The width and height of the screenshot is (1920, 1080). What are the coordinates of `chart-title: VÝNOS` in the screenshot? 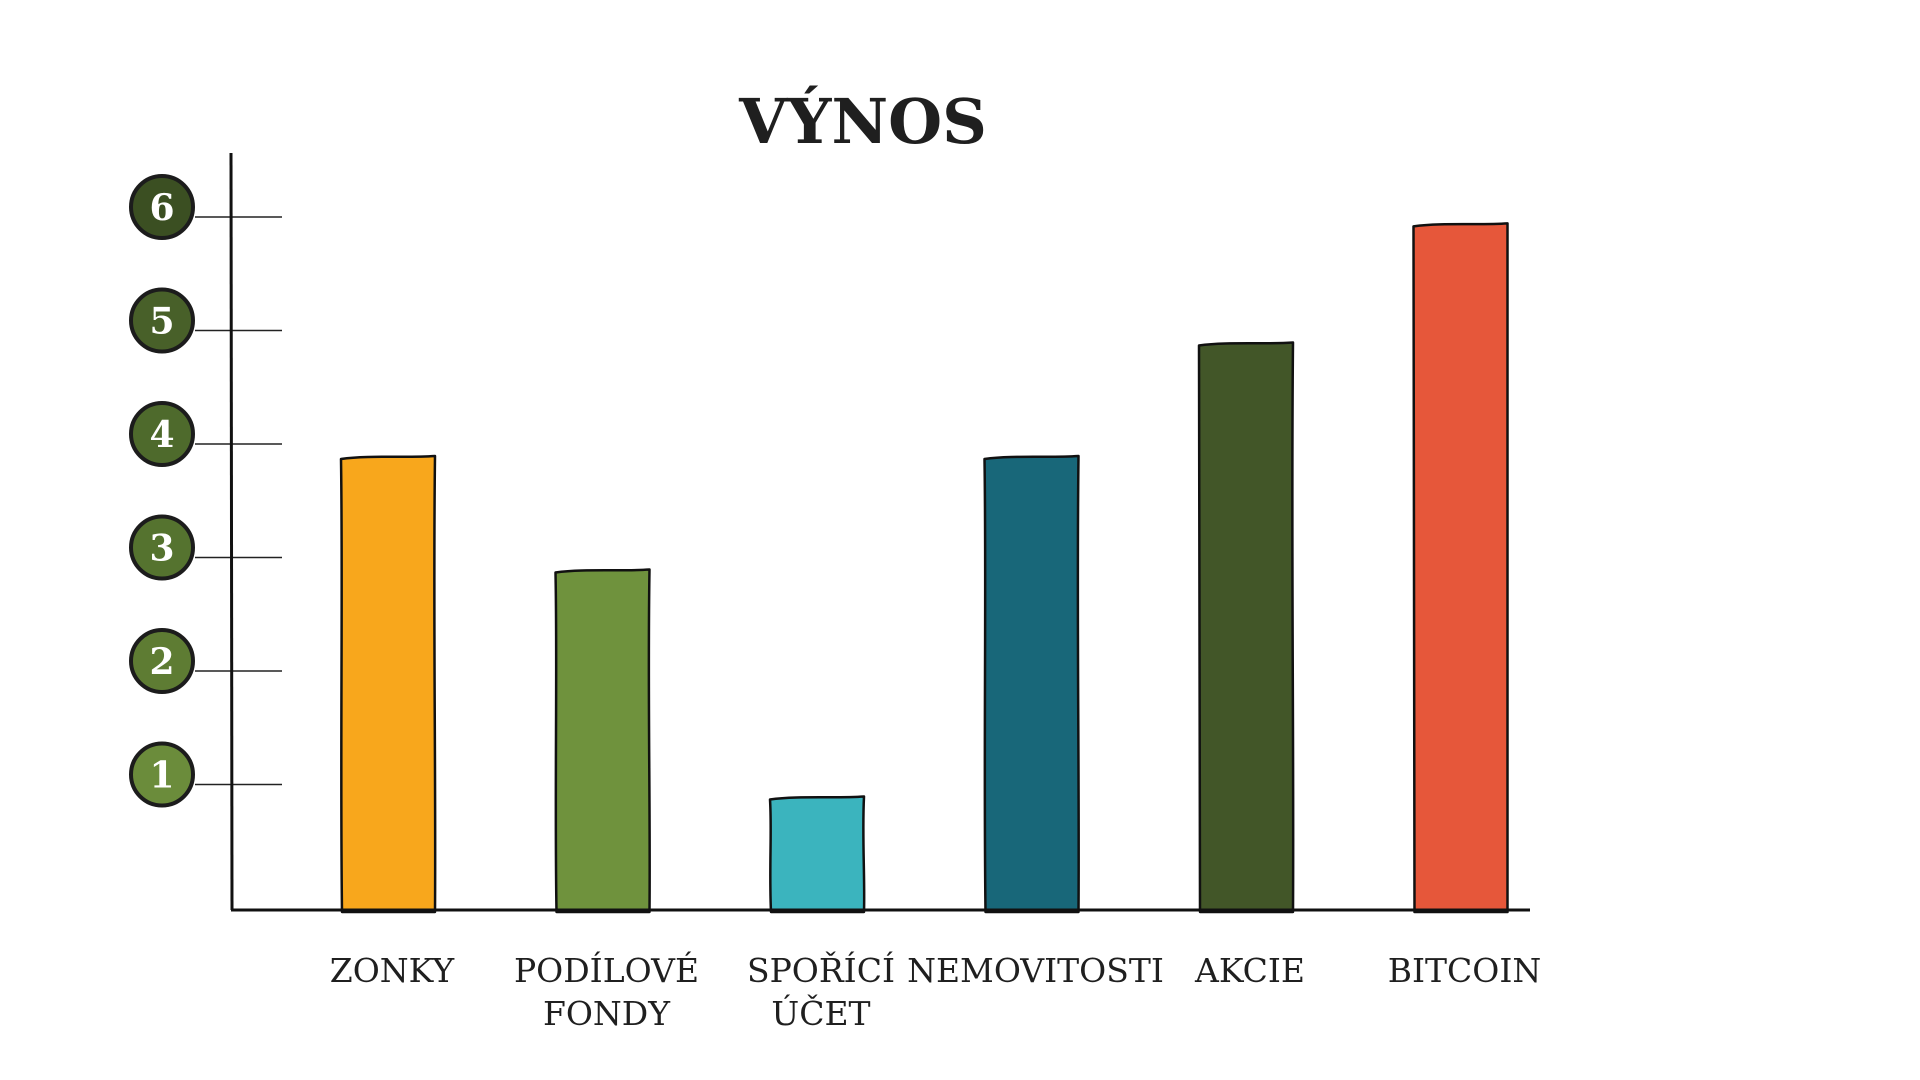 It's located at (862, 121).